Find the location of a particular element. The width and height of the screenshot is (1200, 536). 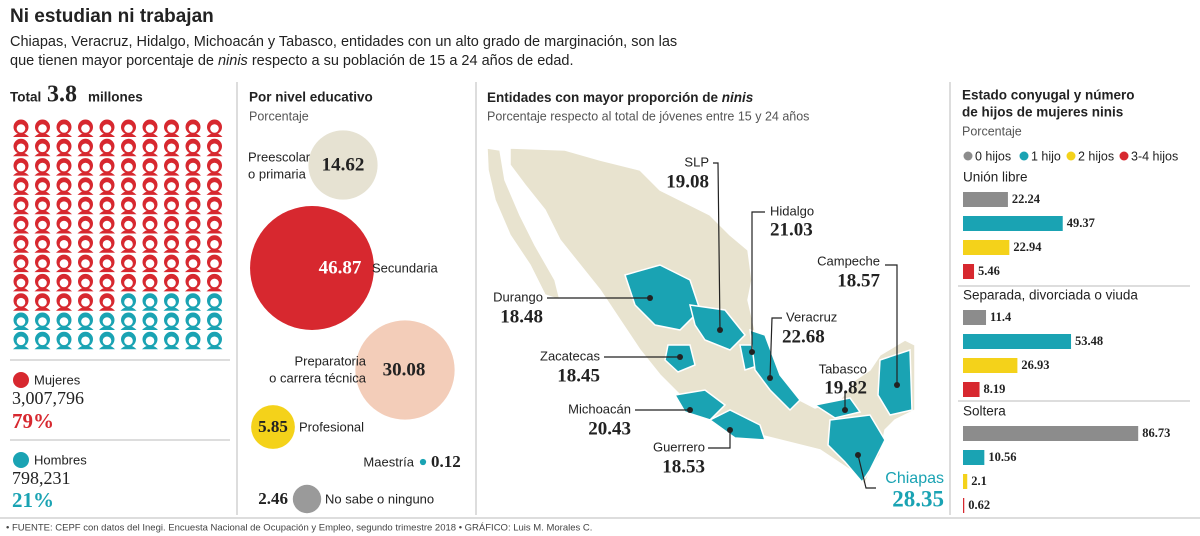

bar-value: 11.4 is located at coordinates (1001, 317).